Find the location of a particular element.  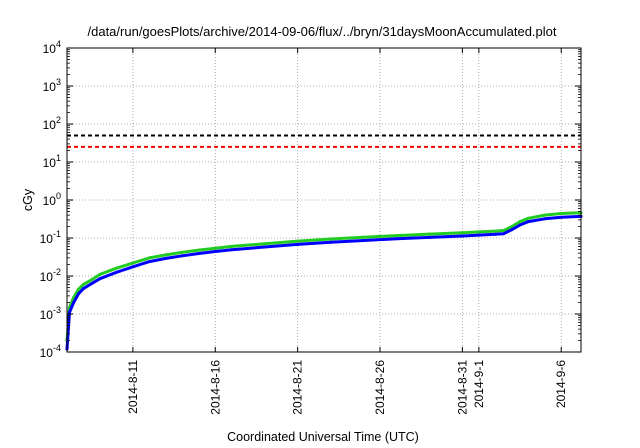

y-tick-label: 10⁻⁴ is located at coordinates (50, 351).